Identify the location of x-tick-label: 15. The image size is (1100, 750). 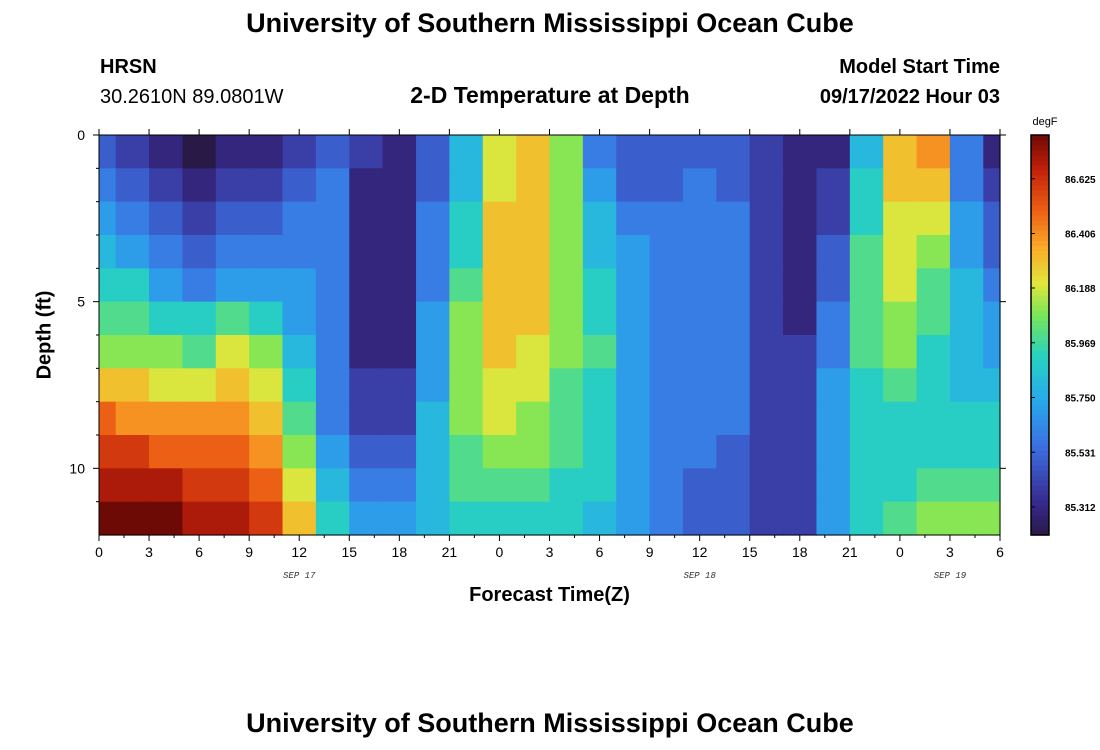
(349, 552).